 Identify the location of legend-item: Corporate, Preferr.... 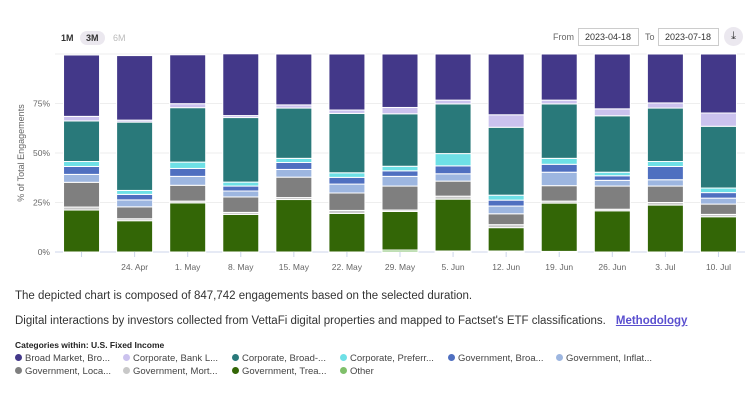
(387, 358).